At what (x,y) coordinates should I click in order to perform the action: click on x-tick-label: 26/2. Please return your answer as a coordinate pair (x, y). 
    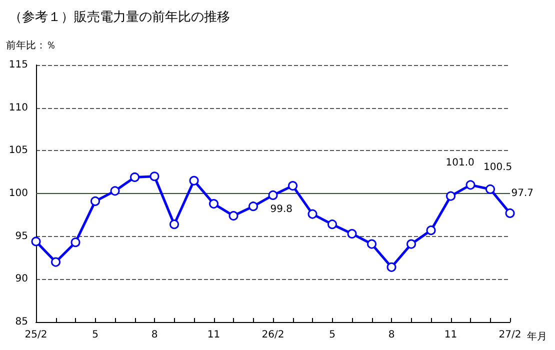
    Looking at the image, I should click on (273, 335).